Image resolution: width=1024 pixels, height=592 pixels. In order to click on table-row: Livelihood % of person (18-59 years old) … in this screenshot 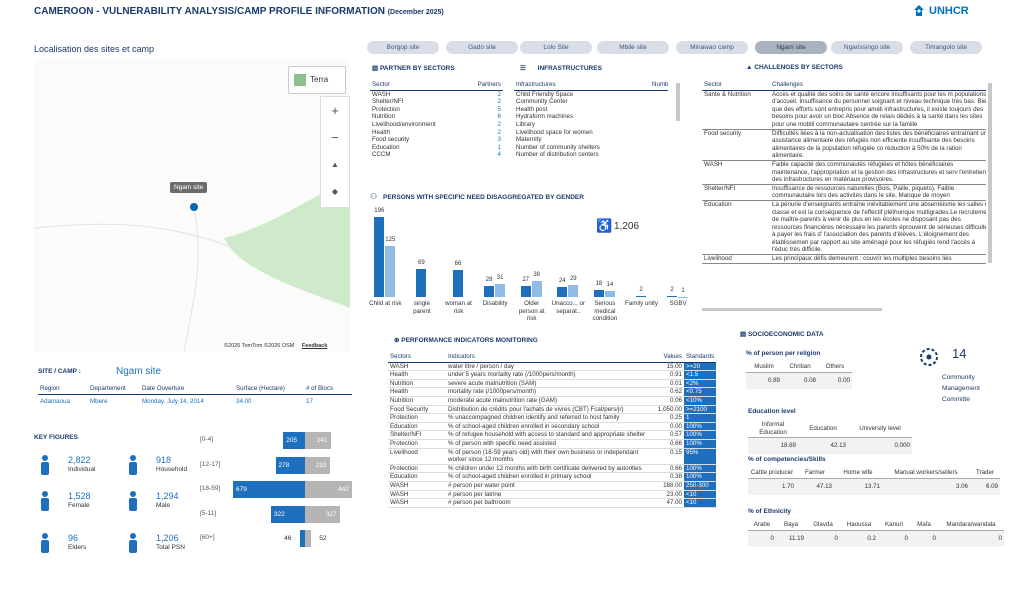, I will do `click(552, 456)`.